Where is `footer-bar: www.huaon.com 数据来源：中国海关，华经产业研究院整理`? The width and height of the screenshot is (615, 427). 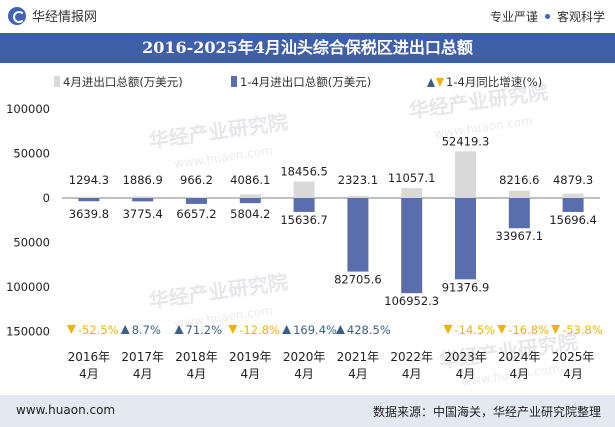 footer-bar: www.huaon.com 数据来源：中国海关，华经产业研究院整理 is located at coordinates (307, 411).